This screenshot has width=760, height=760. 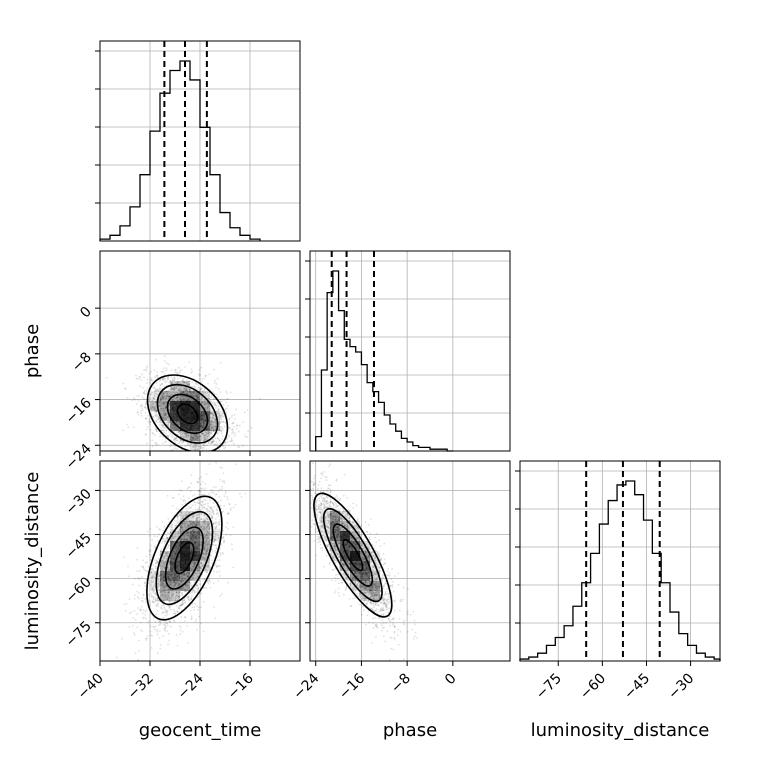 I want to click on panel-border, so click(x=410, y=351).